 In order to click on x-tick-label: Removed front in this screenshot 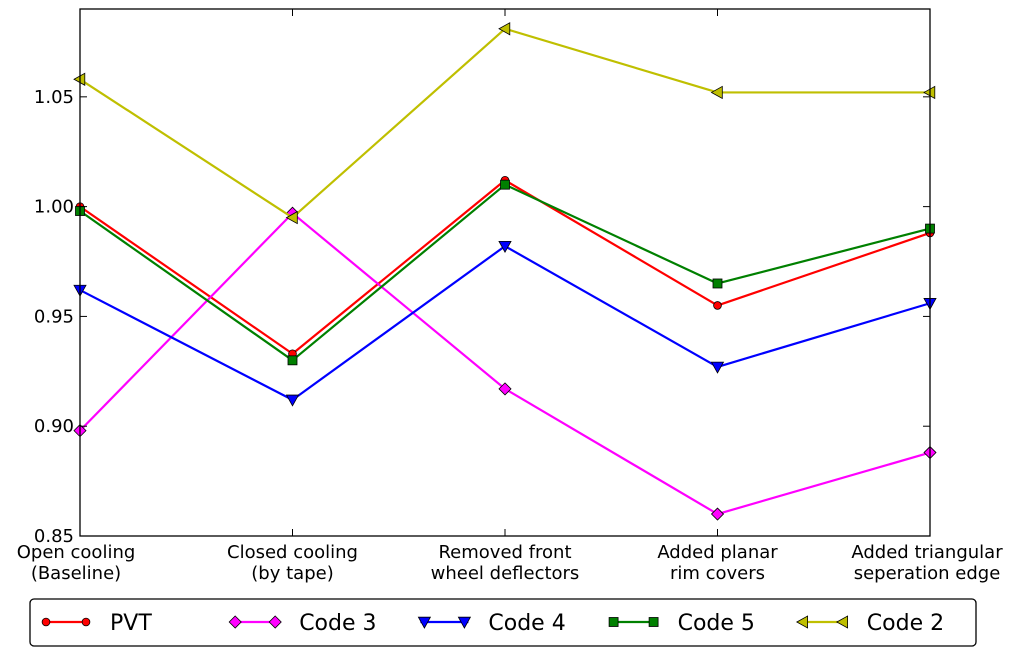, I will do `click(504, 552)`.